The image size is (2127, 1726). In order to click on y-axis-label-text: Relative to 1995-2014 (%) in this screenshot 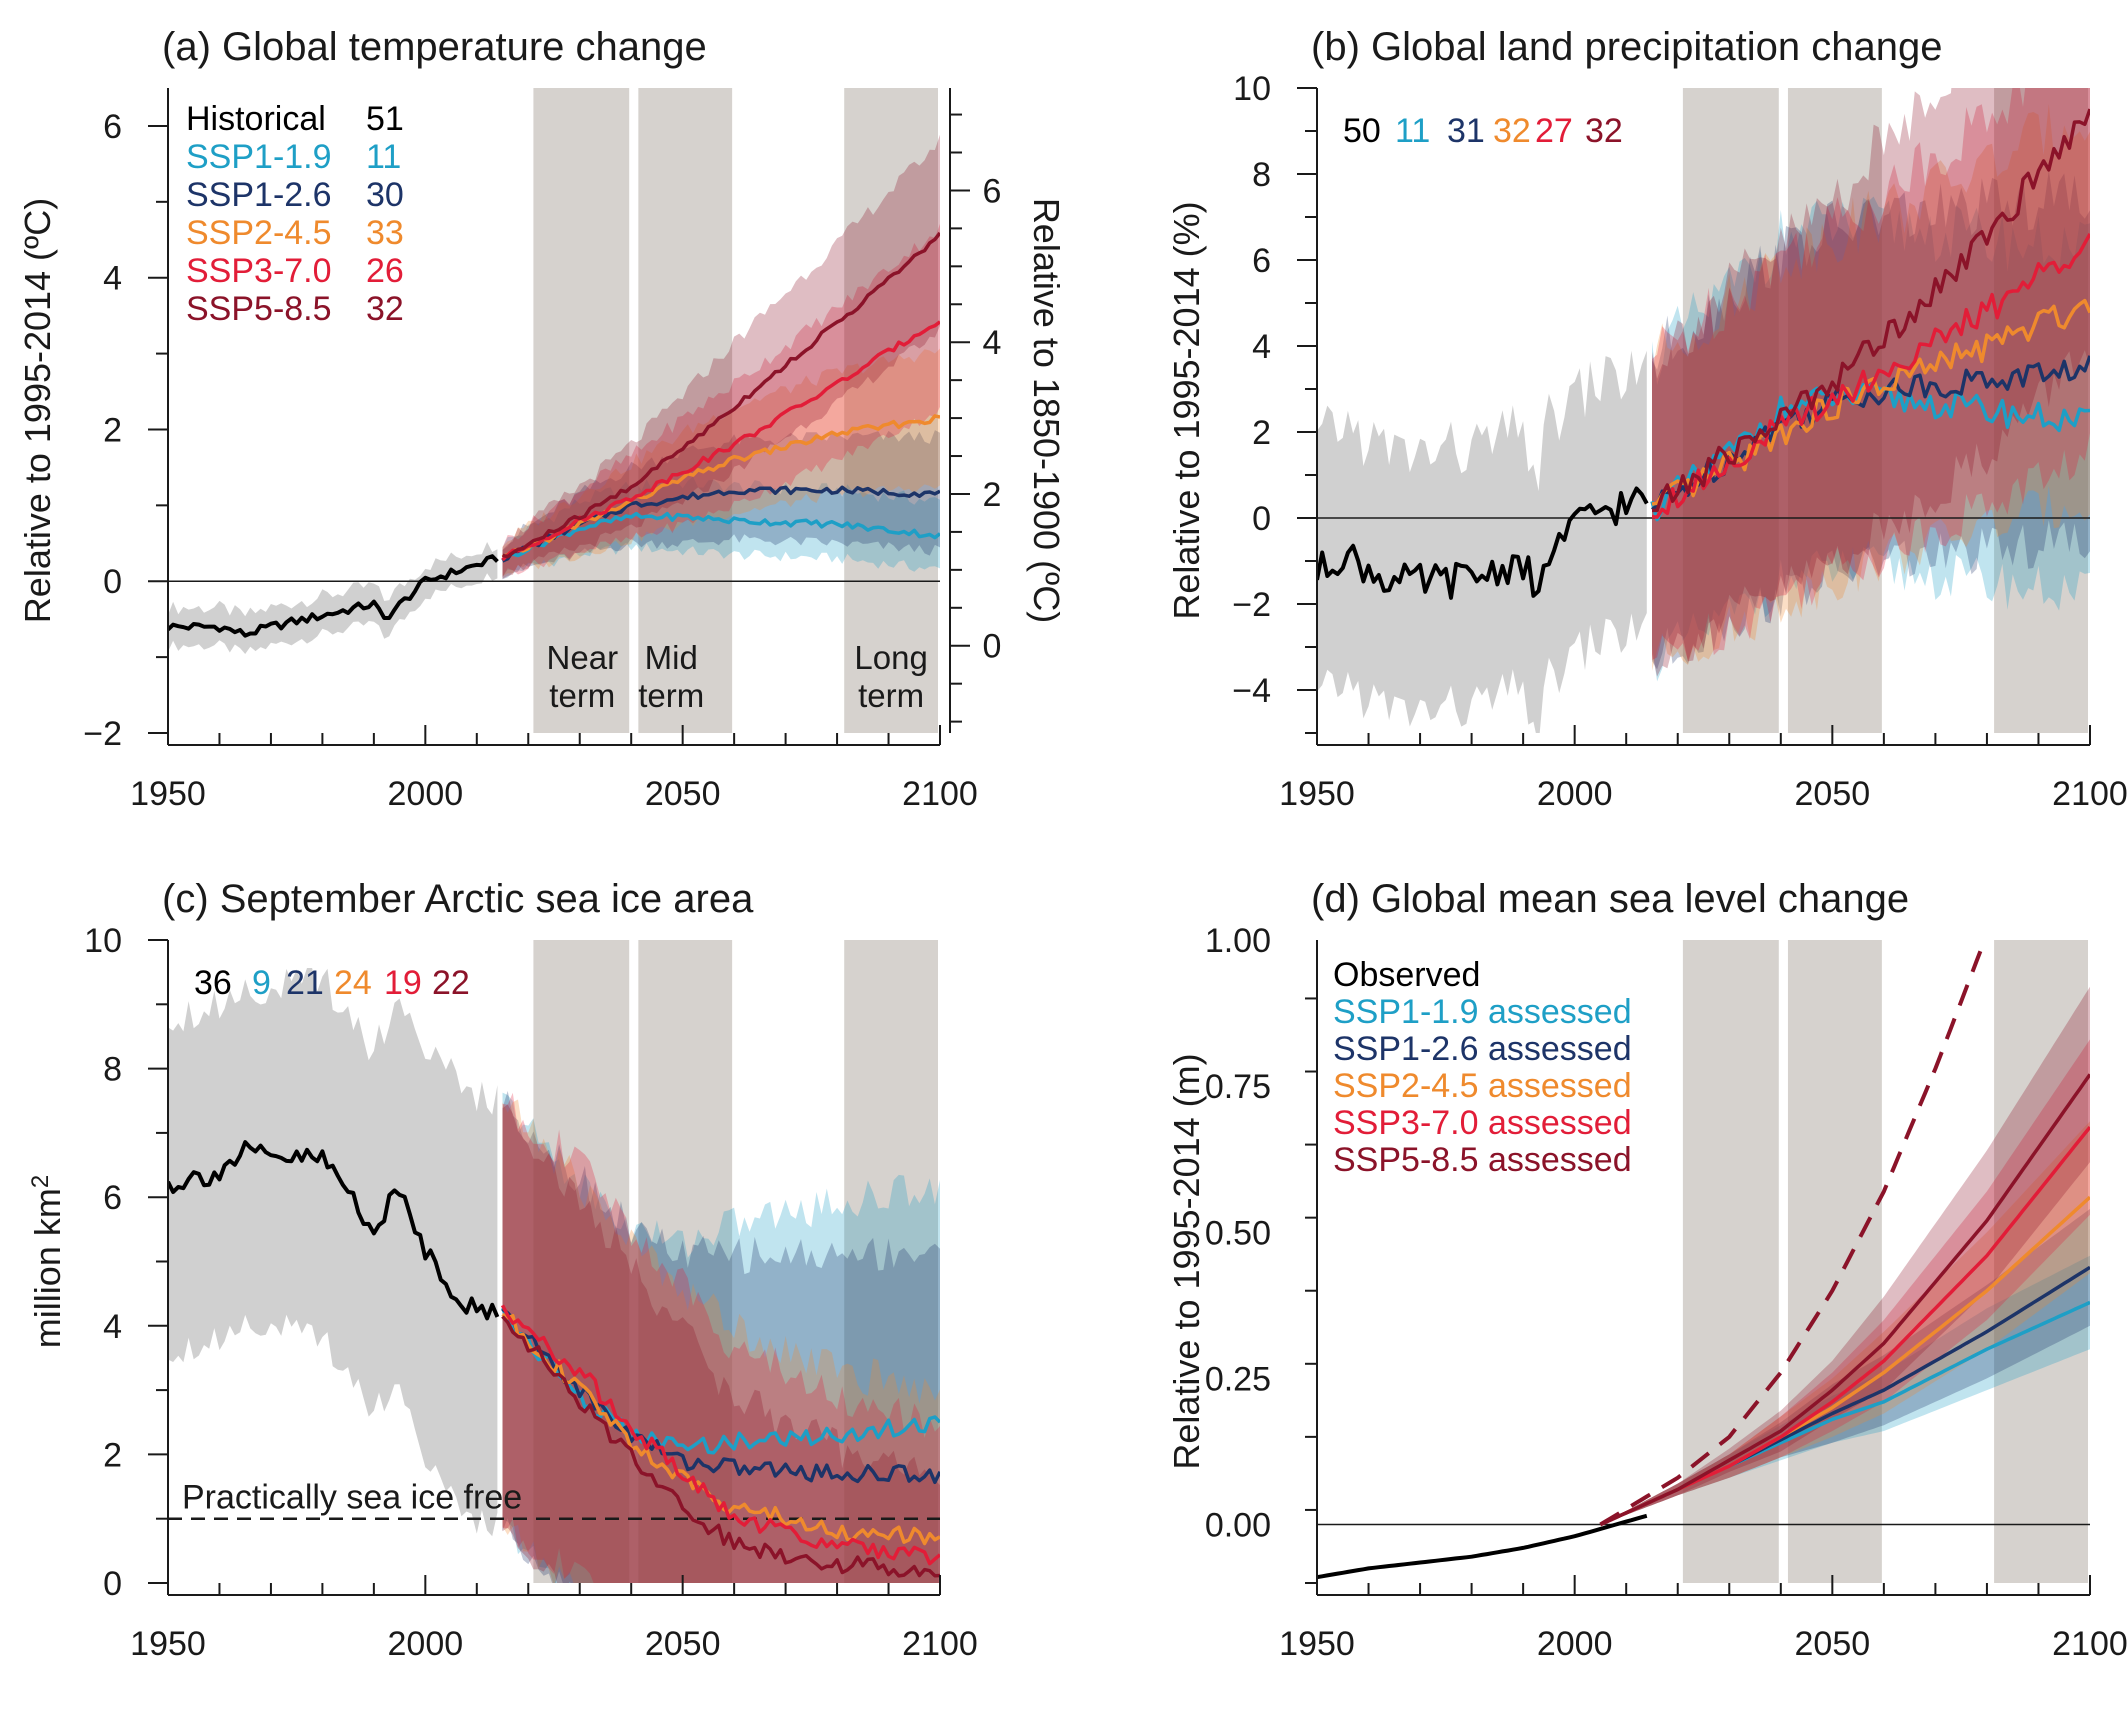, I will do `click(1186, 410)`.